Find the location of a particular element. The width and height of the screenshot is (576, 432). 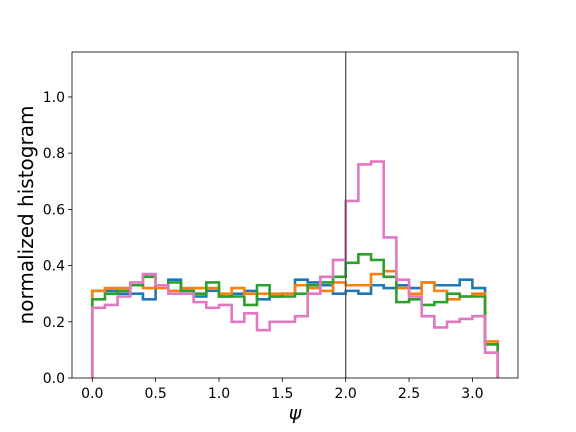

x-tick-label: 1.5 is located at coordinates (282, 394).